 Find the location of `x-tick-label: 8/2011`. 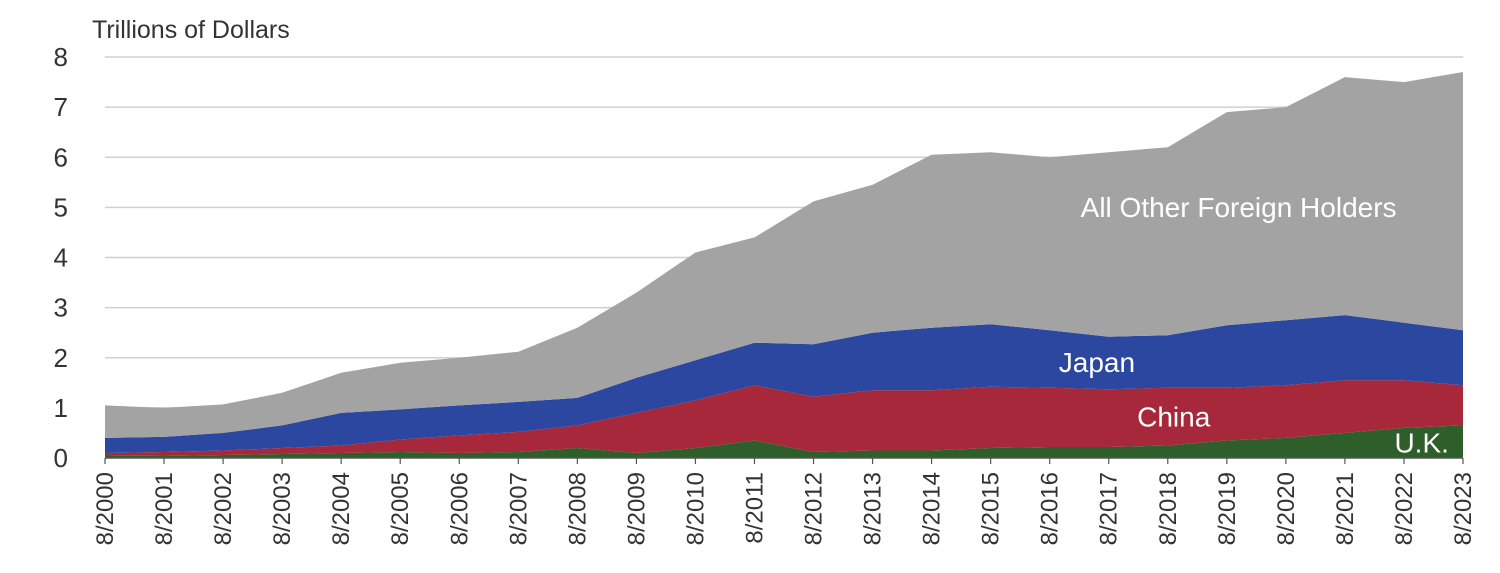

x-tick-label: 8/2011 is located at coordinates (755, 508).